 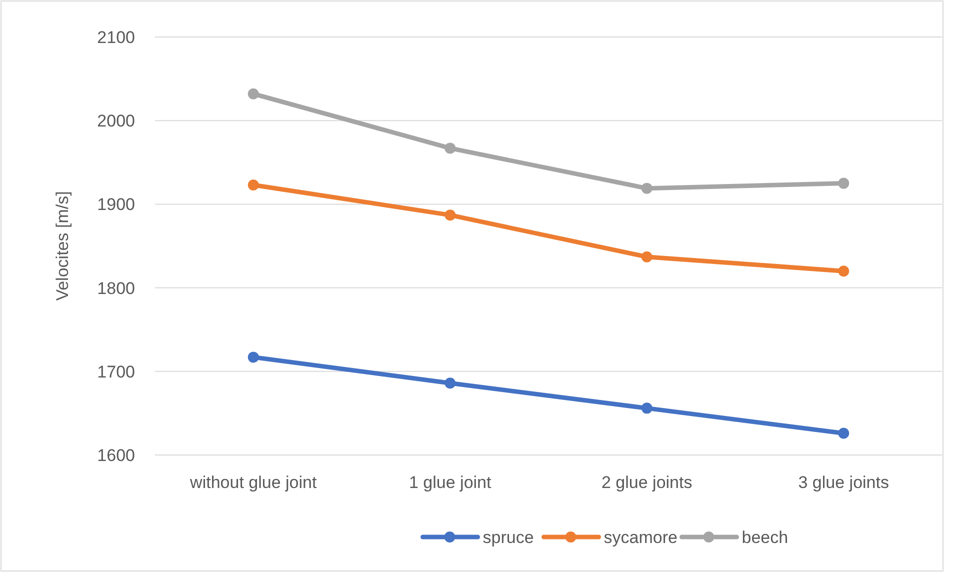 What do you see at coordinates (765, 537) in the screenshot?
I see `legend-label: beech` at bounding box center [765, 537].